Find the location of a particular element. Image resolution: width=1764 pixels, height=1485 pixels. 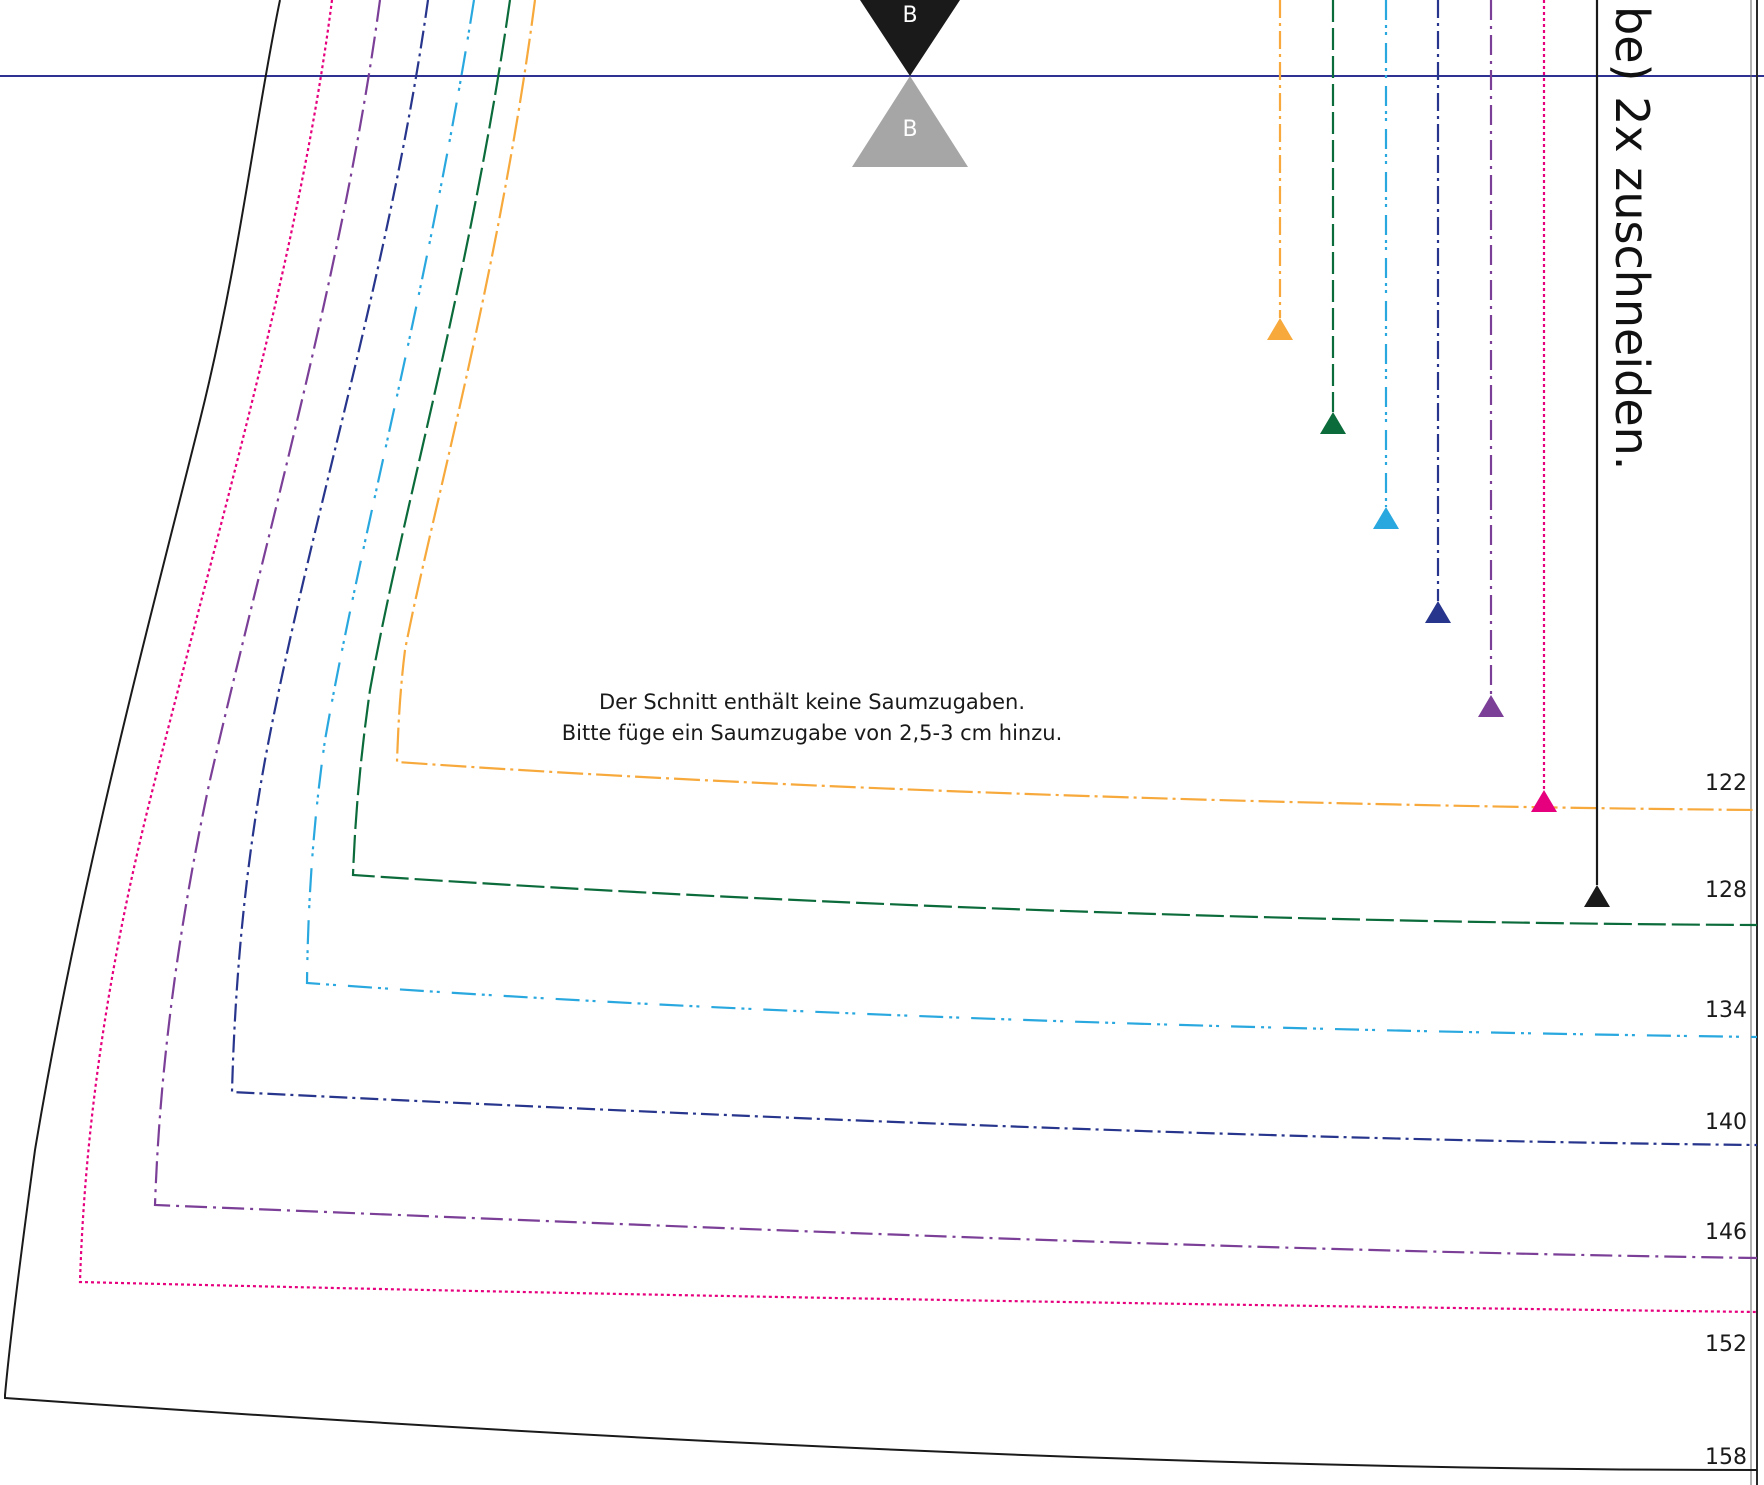

size-label-140: 140 is located at coordinates (1726, 1122).